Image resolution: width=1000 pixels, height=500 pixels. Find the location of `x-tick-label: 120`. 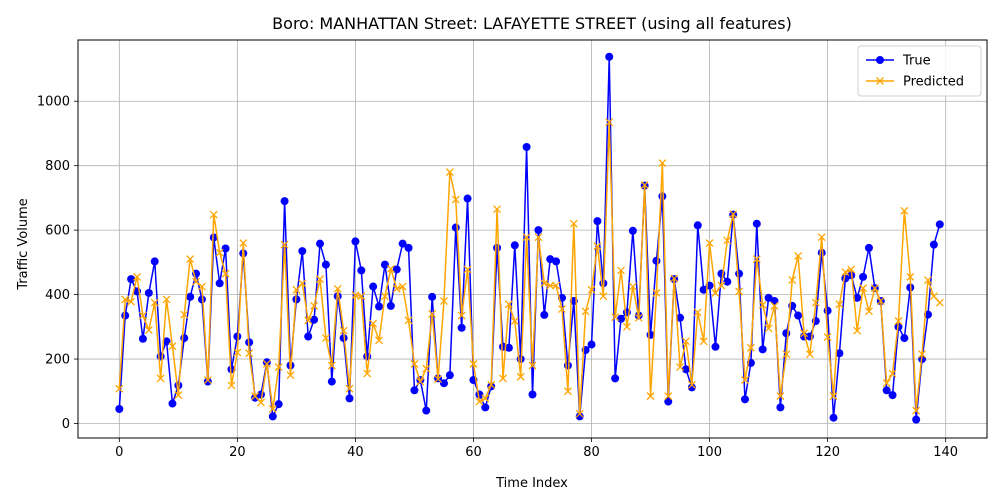

x-tick-label: 120 is located at coordinates (827, 452).